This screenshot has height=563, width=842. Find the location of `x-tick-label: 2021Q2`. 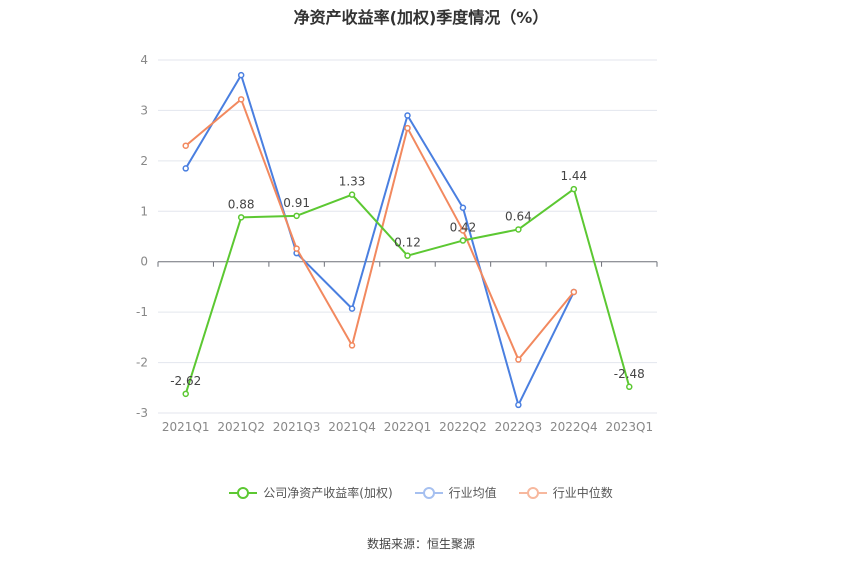

x-tick-label: 2021Q2 is located at coordinates (241, 427).